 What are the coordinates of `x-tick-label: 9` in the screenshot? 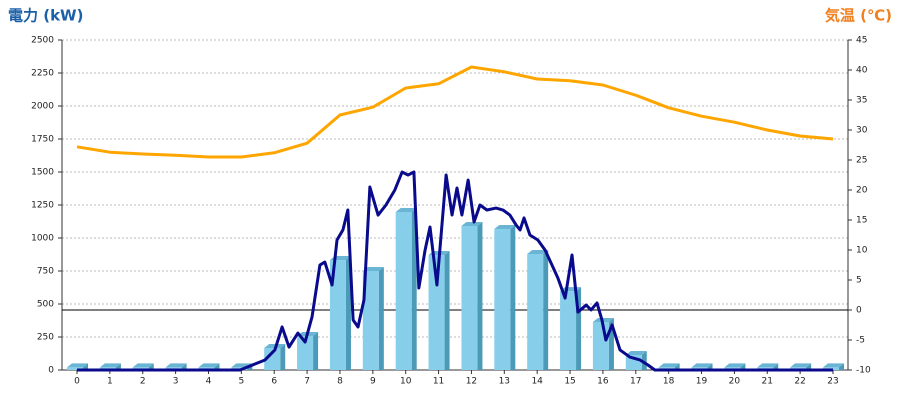 It's located at (373, 382).